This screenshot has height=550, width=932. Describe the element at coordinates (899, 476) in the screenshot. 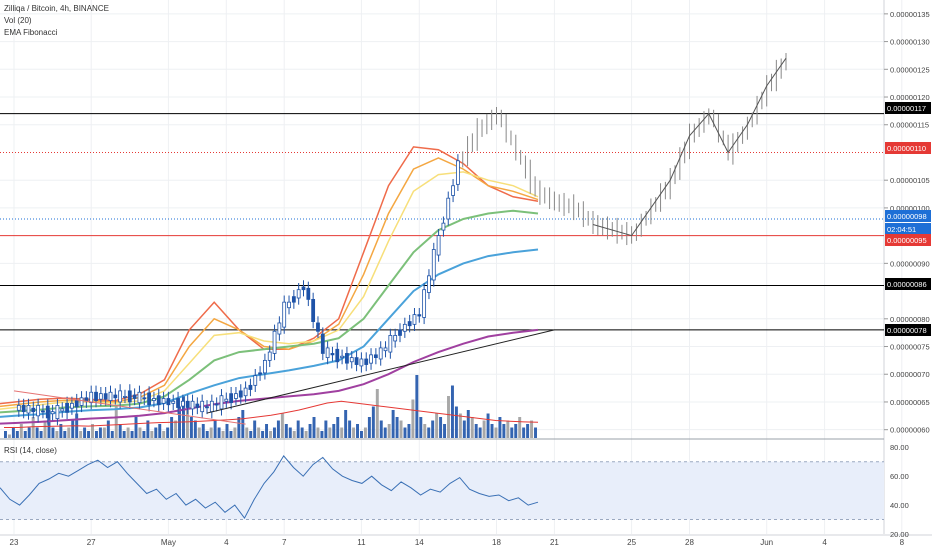

I see `rsi-tick-label: 60.00` at that location.